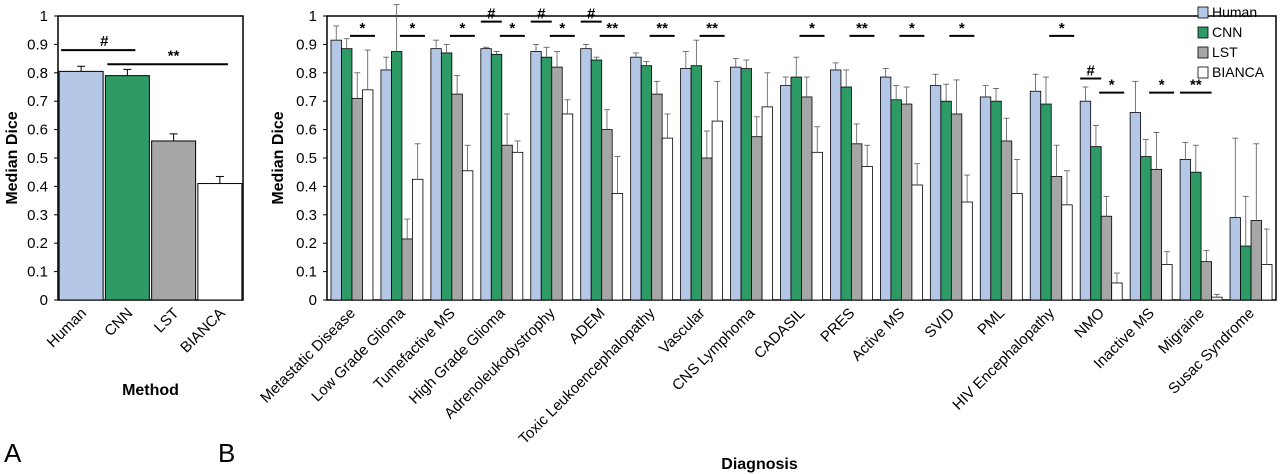  Describe the element at coordinates (306, 101) in the screenshot. I see `y-tick-label-b: 0.7` at that location.